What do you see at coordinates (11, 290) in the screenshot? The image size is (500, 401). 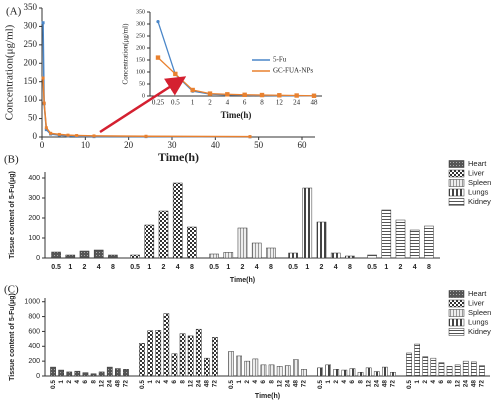 I see `panel-label: (C)` at bounding box center [11, 290].